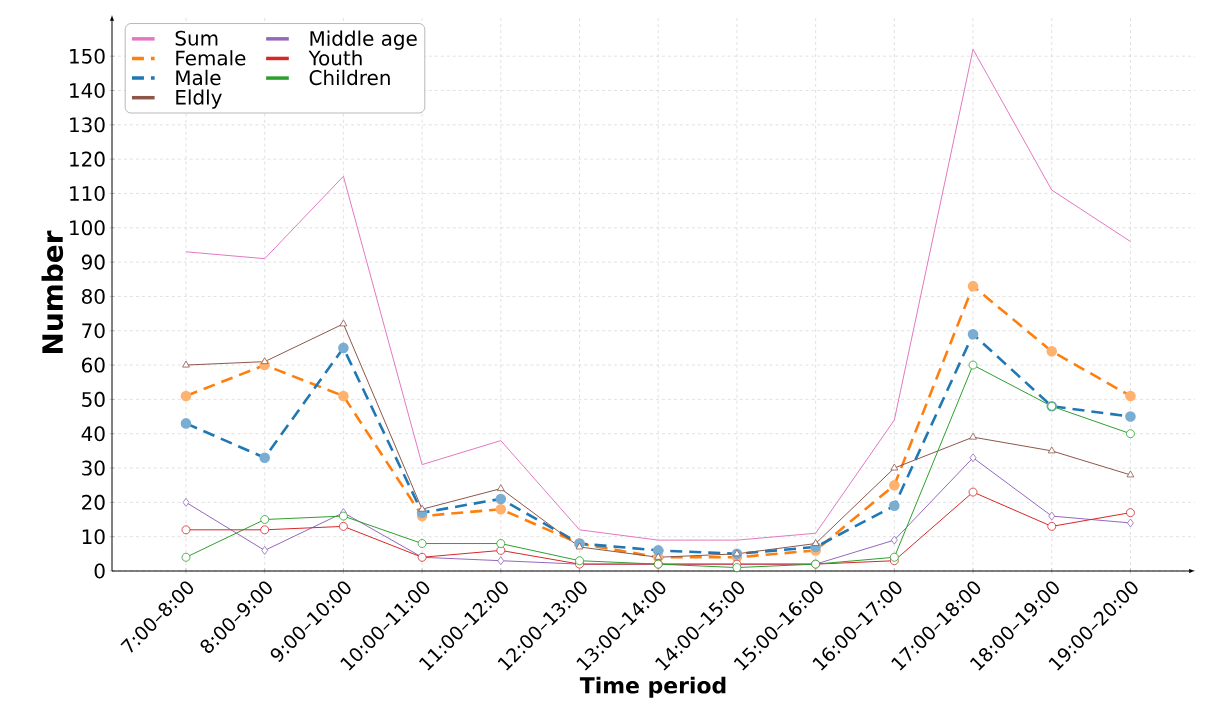 The height and width of the screenshot is (724, 1211). I want to click on y-axis-title: Number, so click(52, 291).